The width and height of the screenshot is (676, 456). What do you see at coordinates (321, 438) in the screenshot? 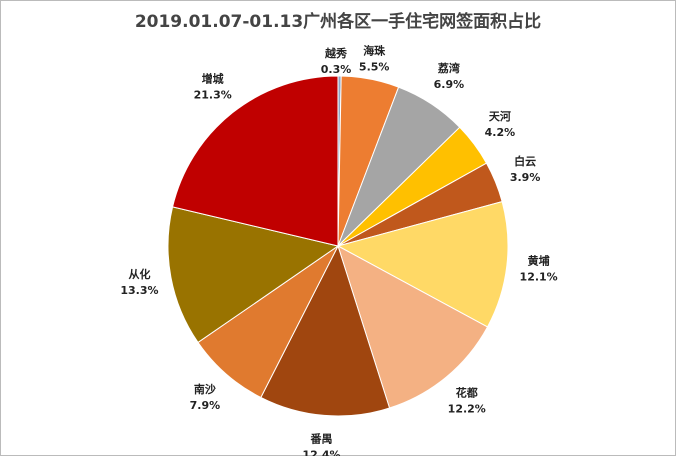
I see `slice-label: 番禺` at bounding box center [321, 438].